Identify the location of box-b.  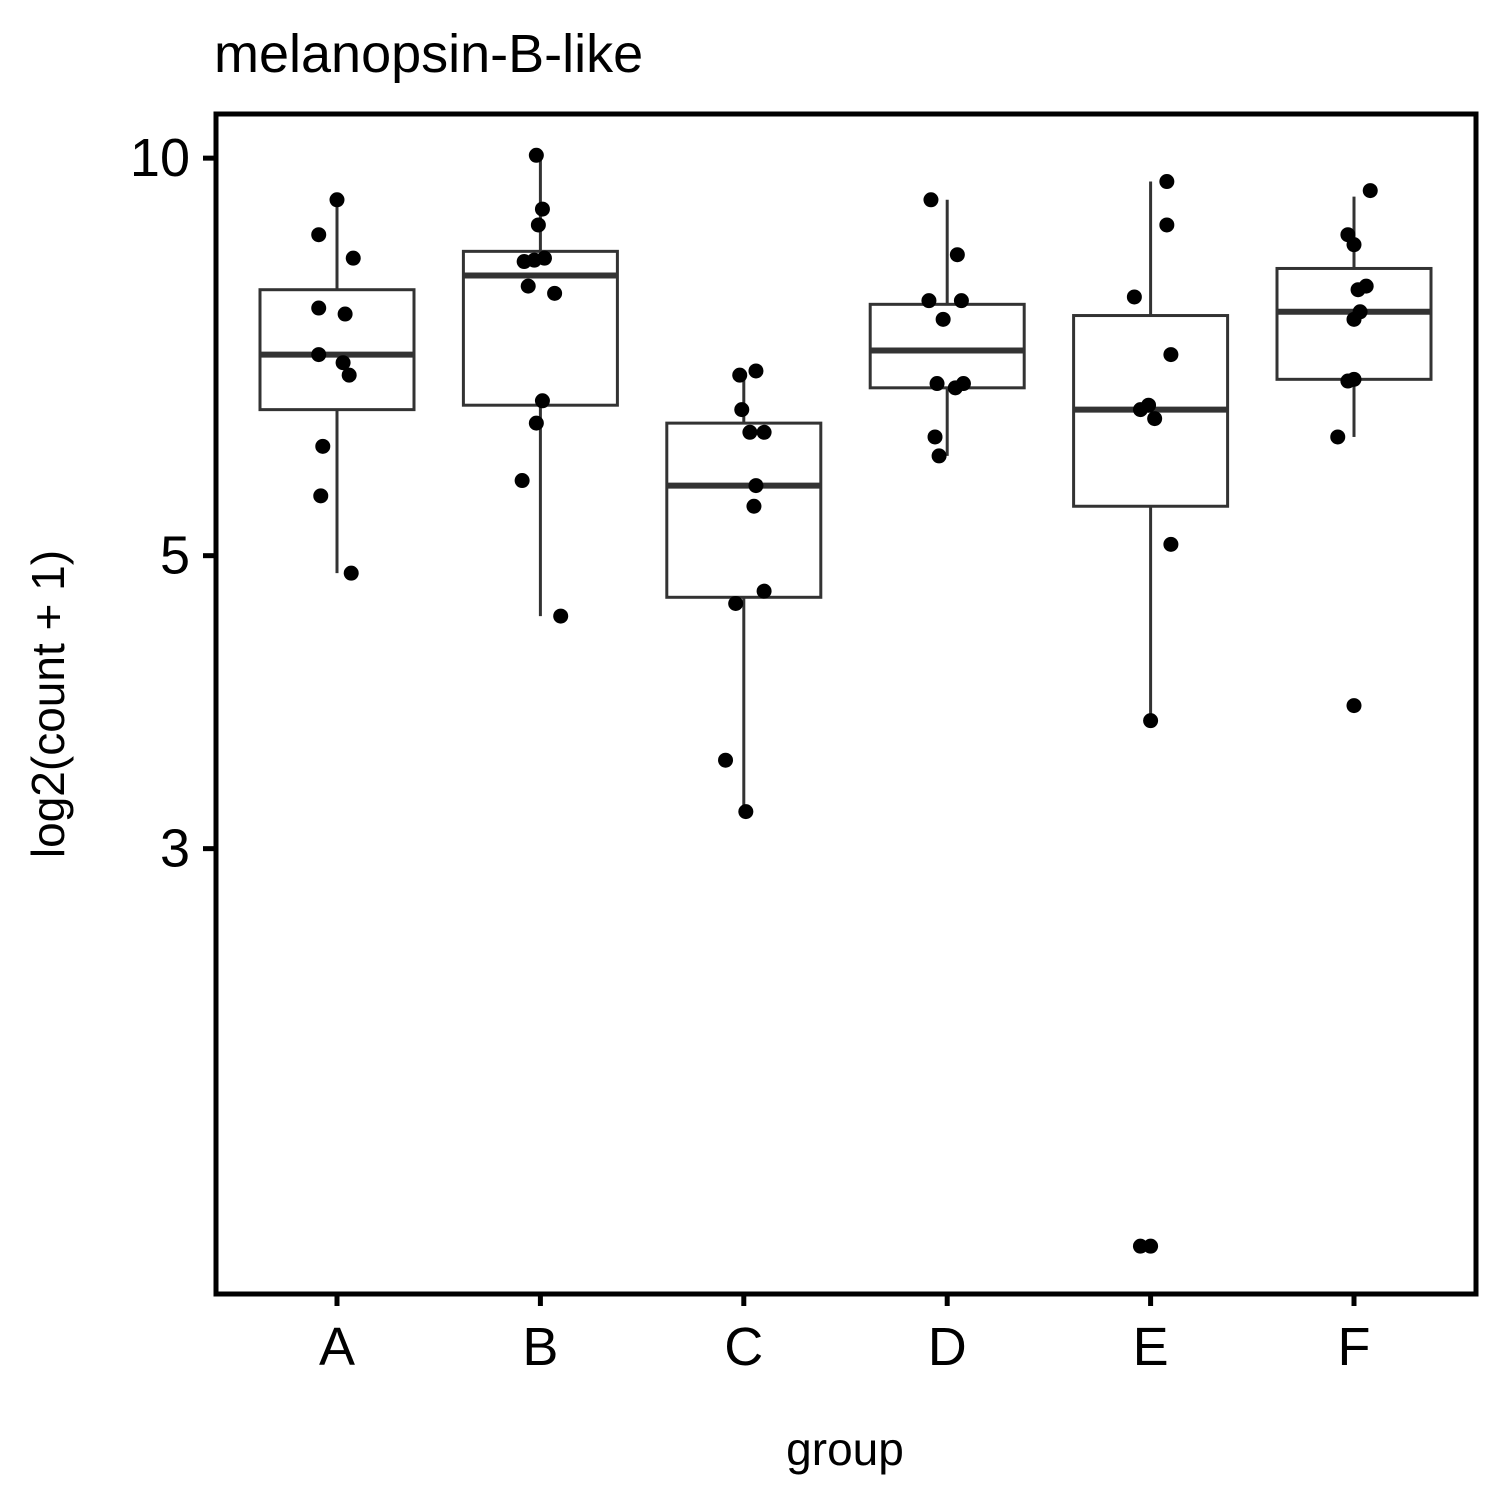
(540, 386).